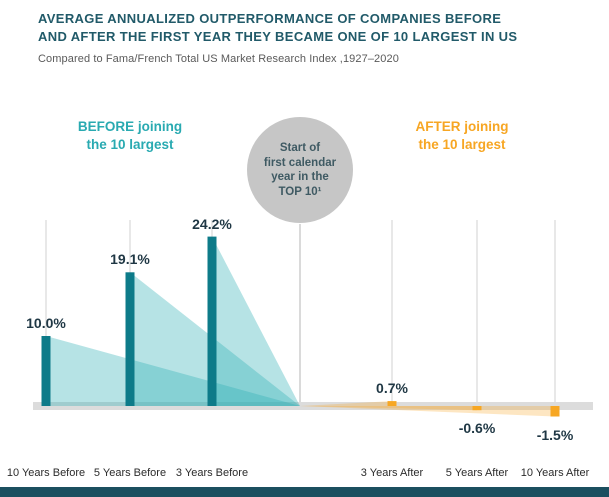 Image resolution: width=609 pixels, height=497 pixels. I want to click on before-group-label: BEFORE joining the 10 largest, so click(130, 136).